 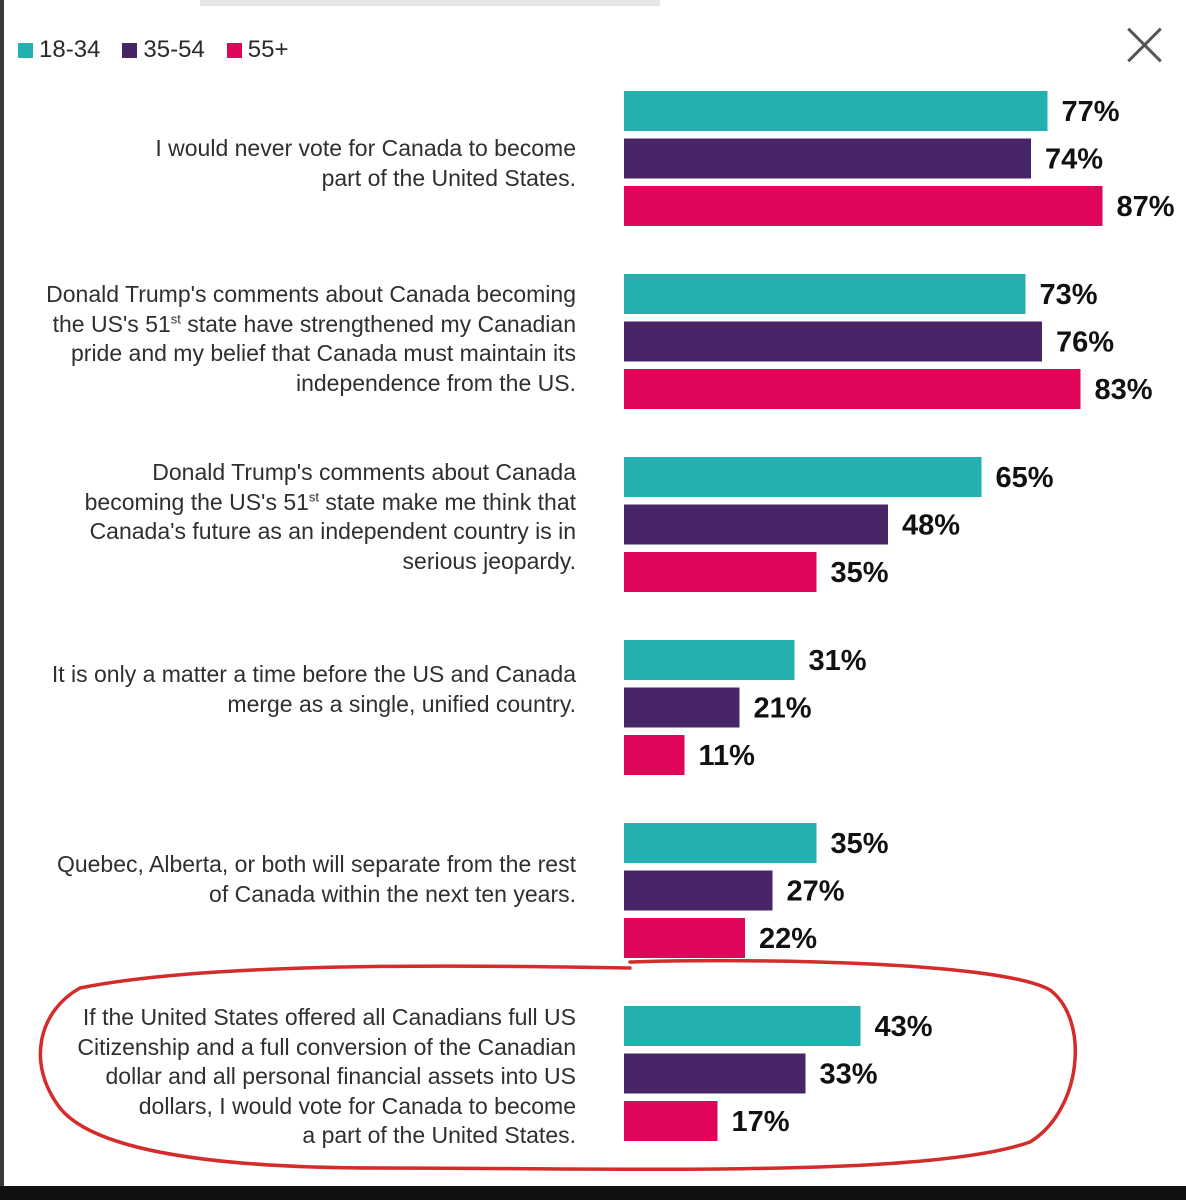 What do you see at coordinates (745, 707) in the screenshot?
I see `bar-group-4: 31% 21% 11%` at bounding box center [745, 707].